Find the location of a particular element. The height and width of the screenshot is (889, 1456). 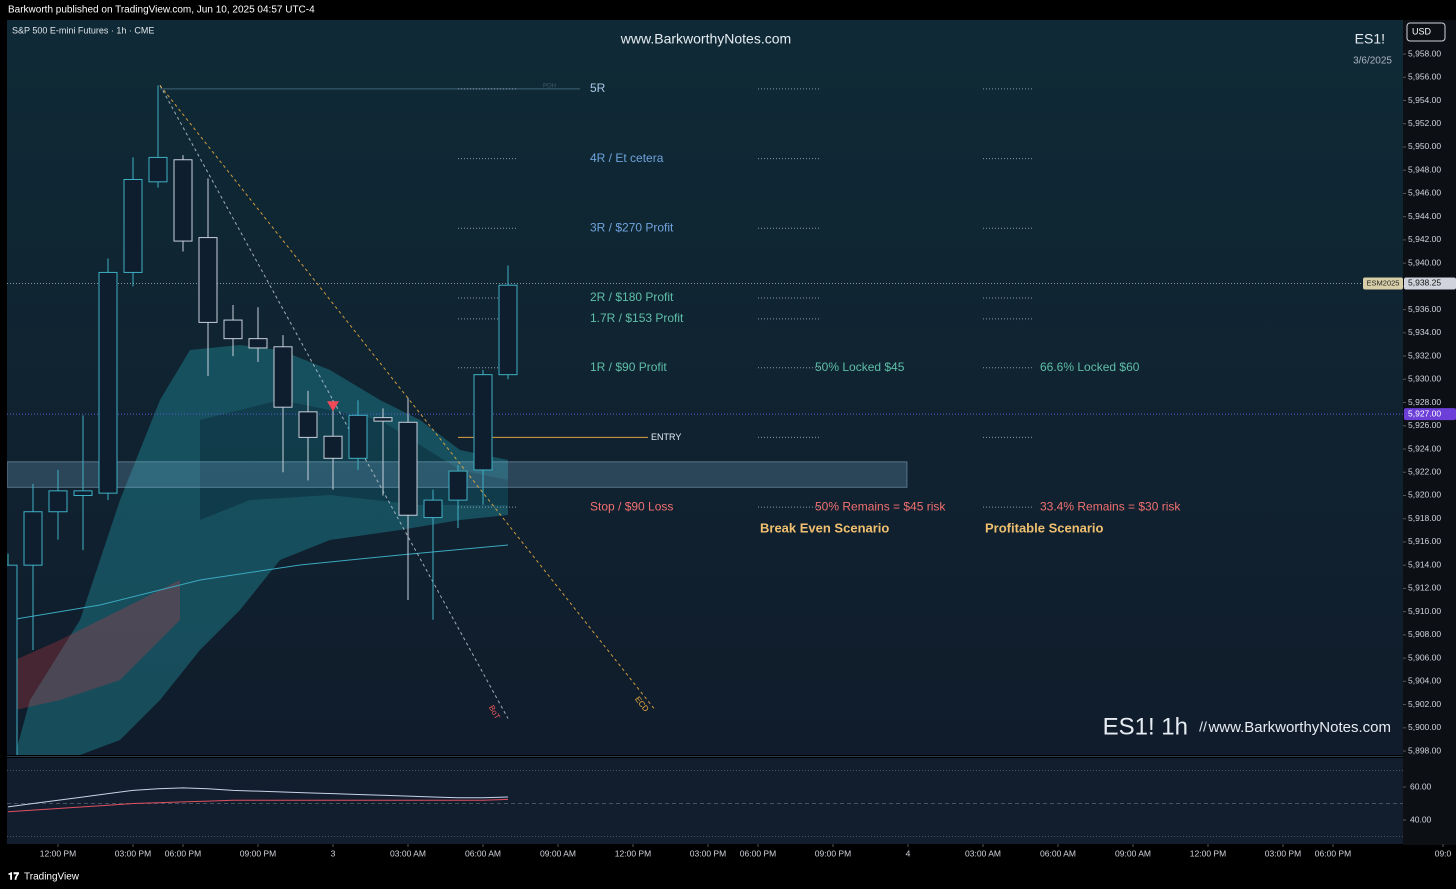

bottom-bar is located at coordinates (728, 877).